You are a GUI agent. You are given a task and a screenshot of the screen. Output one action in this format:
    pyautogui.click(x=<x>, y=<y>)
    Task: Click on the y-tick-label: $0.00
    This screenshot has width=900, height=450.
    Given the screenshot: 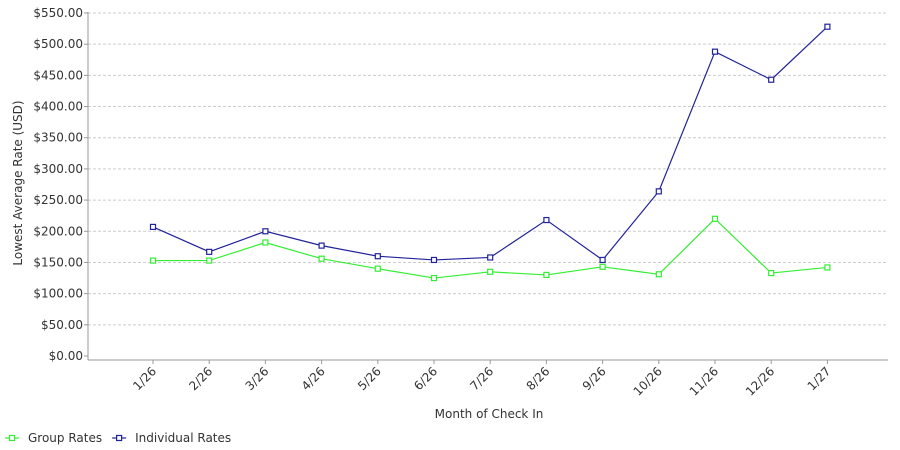 What is the action you would take?
    pyautogui.click(x=66, y=356)
    